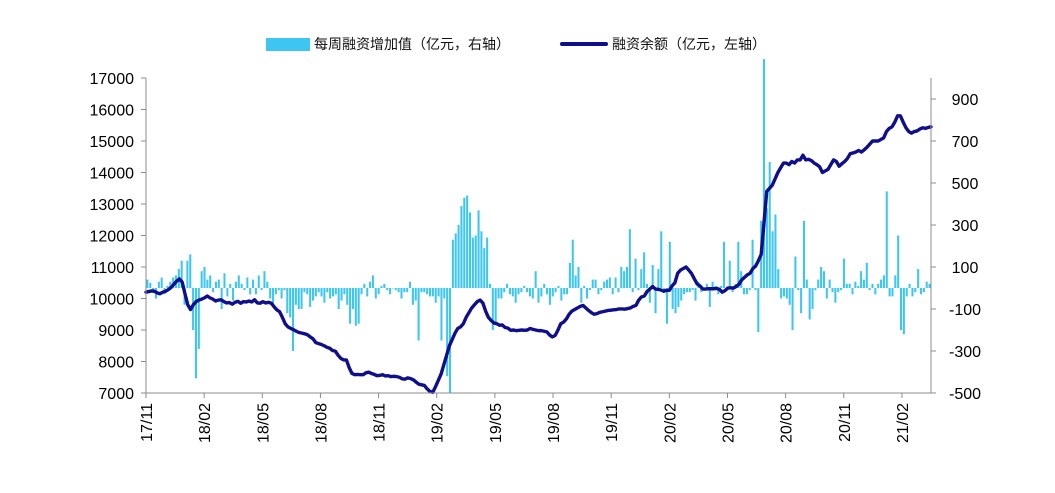 The width and height of the screenshot is (1055, 493). Describe the element at coordinates (670, 423) in the screenshot. I see `x-tick-label: 20/02` at that location.